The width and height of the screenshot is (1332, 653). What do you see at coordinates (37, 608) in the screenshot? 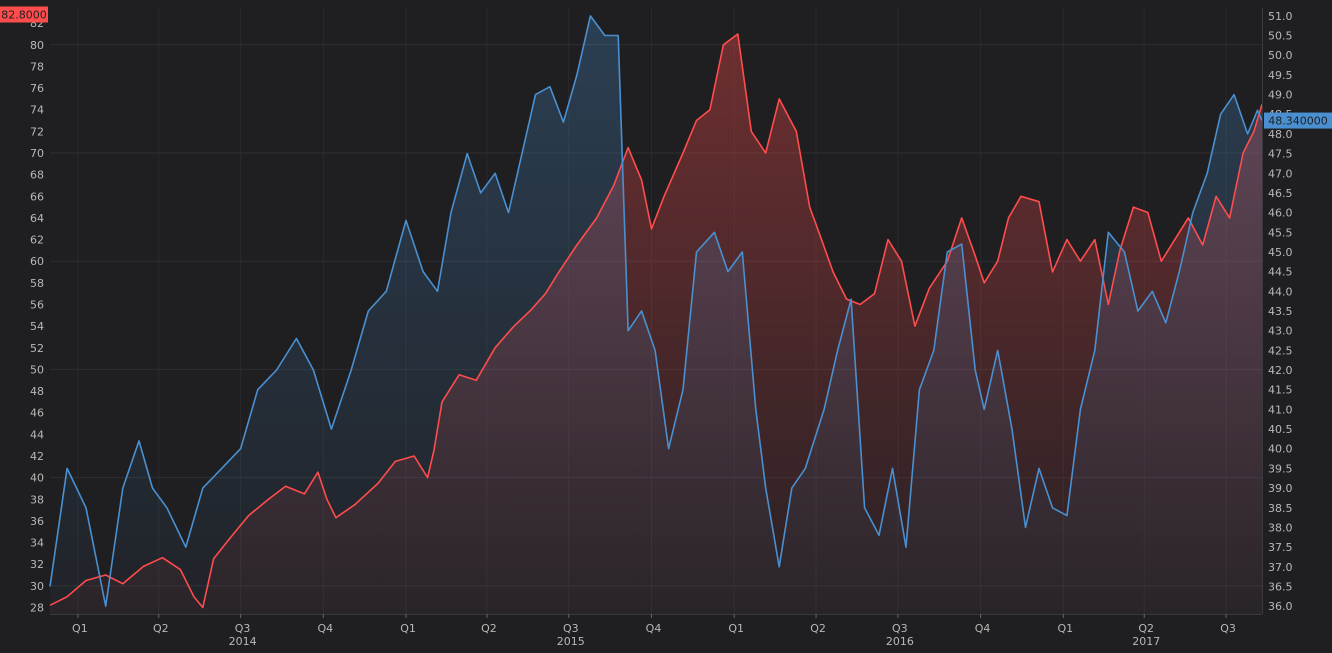
I see `left-axis-tick-label: 28` at bounding box center [37, 608].